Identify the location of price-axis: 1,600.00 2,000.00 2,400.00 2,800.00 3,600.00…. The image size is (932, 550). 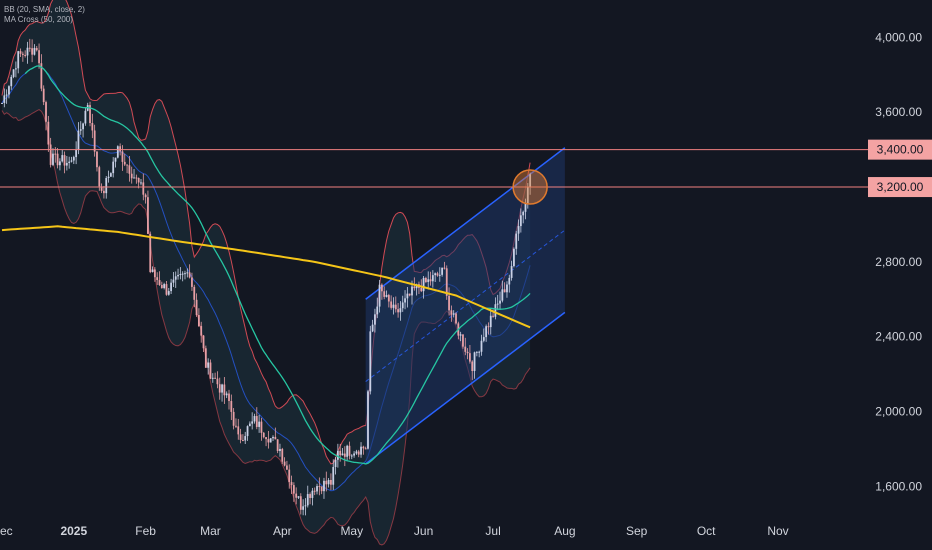
(898, 261).